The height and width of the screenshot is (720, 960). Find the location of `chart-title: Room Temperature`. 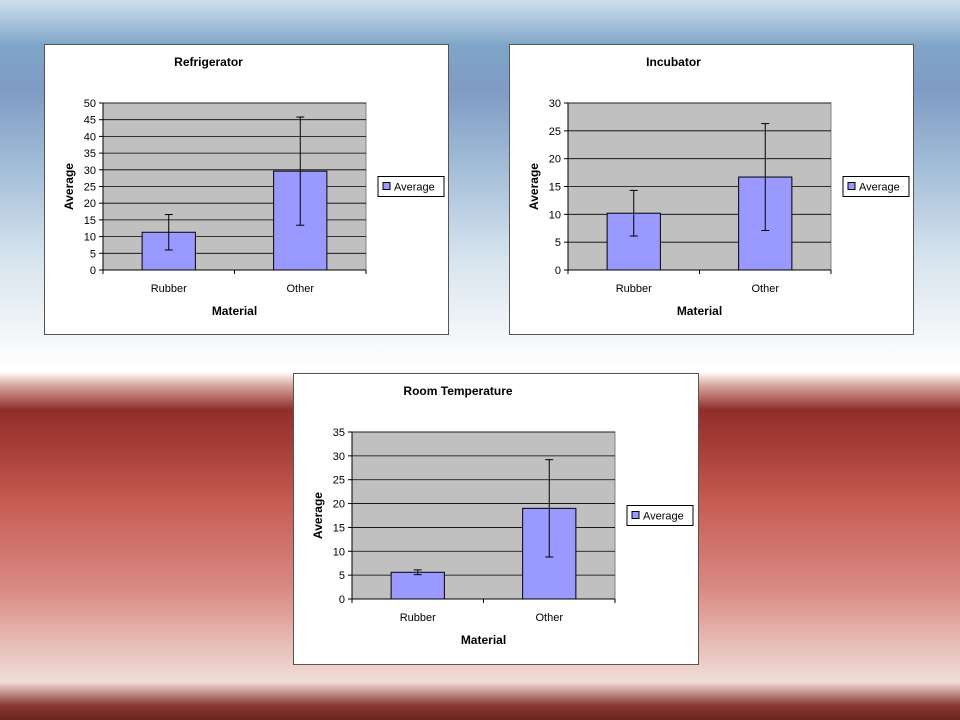

chart-title: Room Temperature is located at coordinates (457, 391).